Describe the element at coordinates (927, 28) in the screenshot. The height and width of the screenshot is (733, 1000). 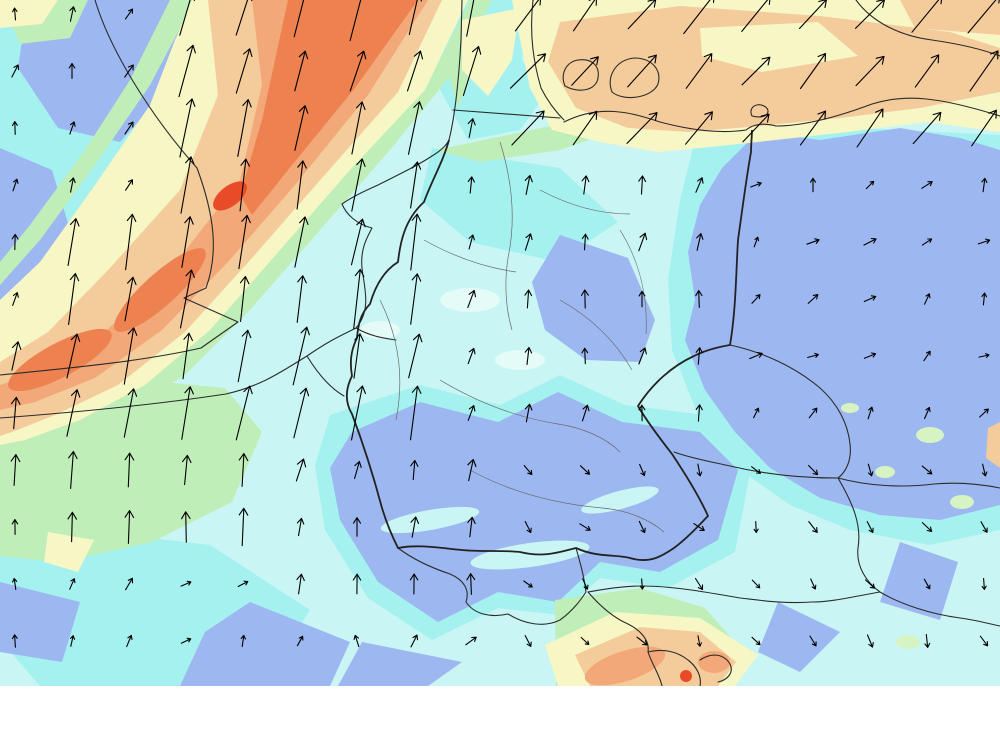
I see `sweden-coastline` at that location.